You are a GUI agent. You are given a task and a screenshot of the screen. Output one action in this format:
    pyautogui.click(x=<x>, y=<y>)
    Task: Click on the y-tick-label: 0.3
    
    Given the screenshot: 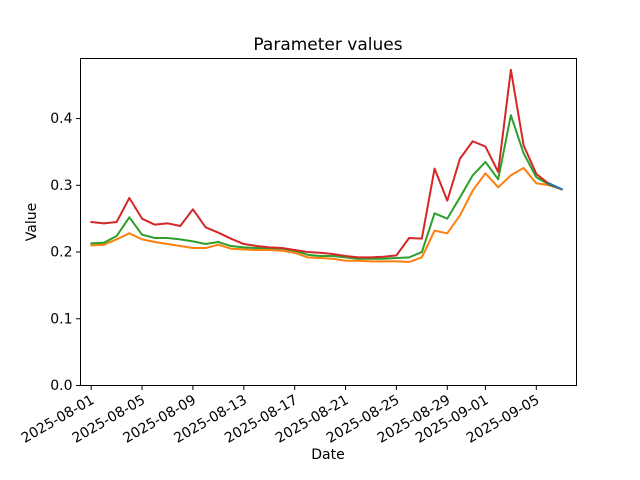 What is the action you would take?
    pyautogui.click(x=61, y=186)
    